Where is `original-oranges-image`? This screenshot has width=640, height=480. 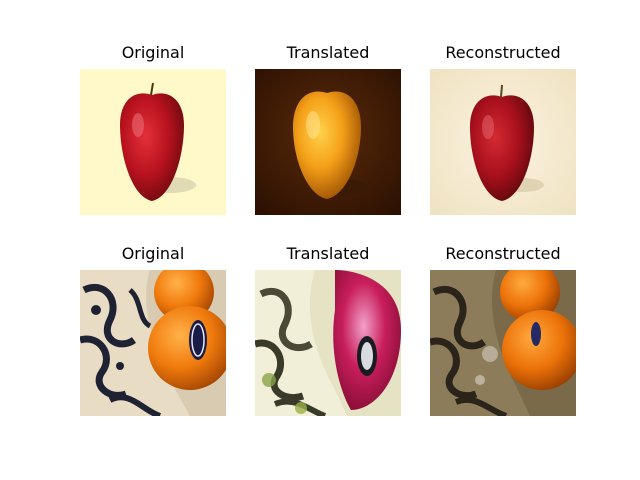
original-oranges-image is located at coordinates (153, 343).